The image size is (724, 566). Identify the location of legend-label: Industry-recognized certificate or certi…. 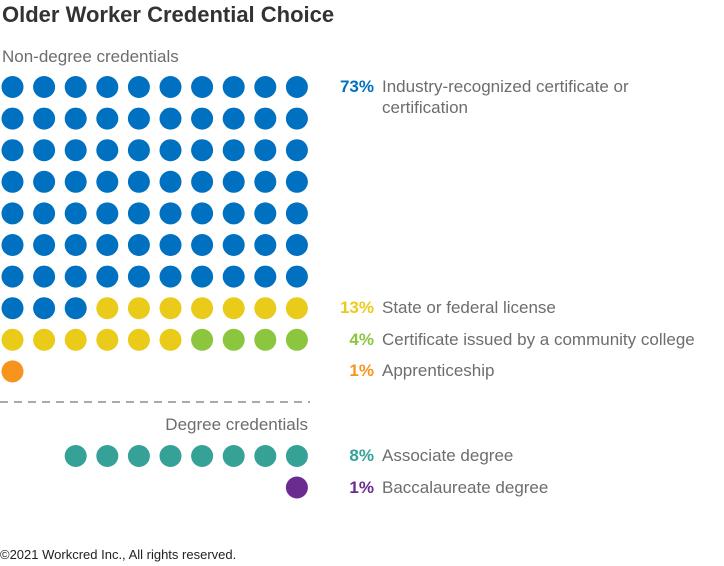
(505, 97).